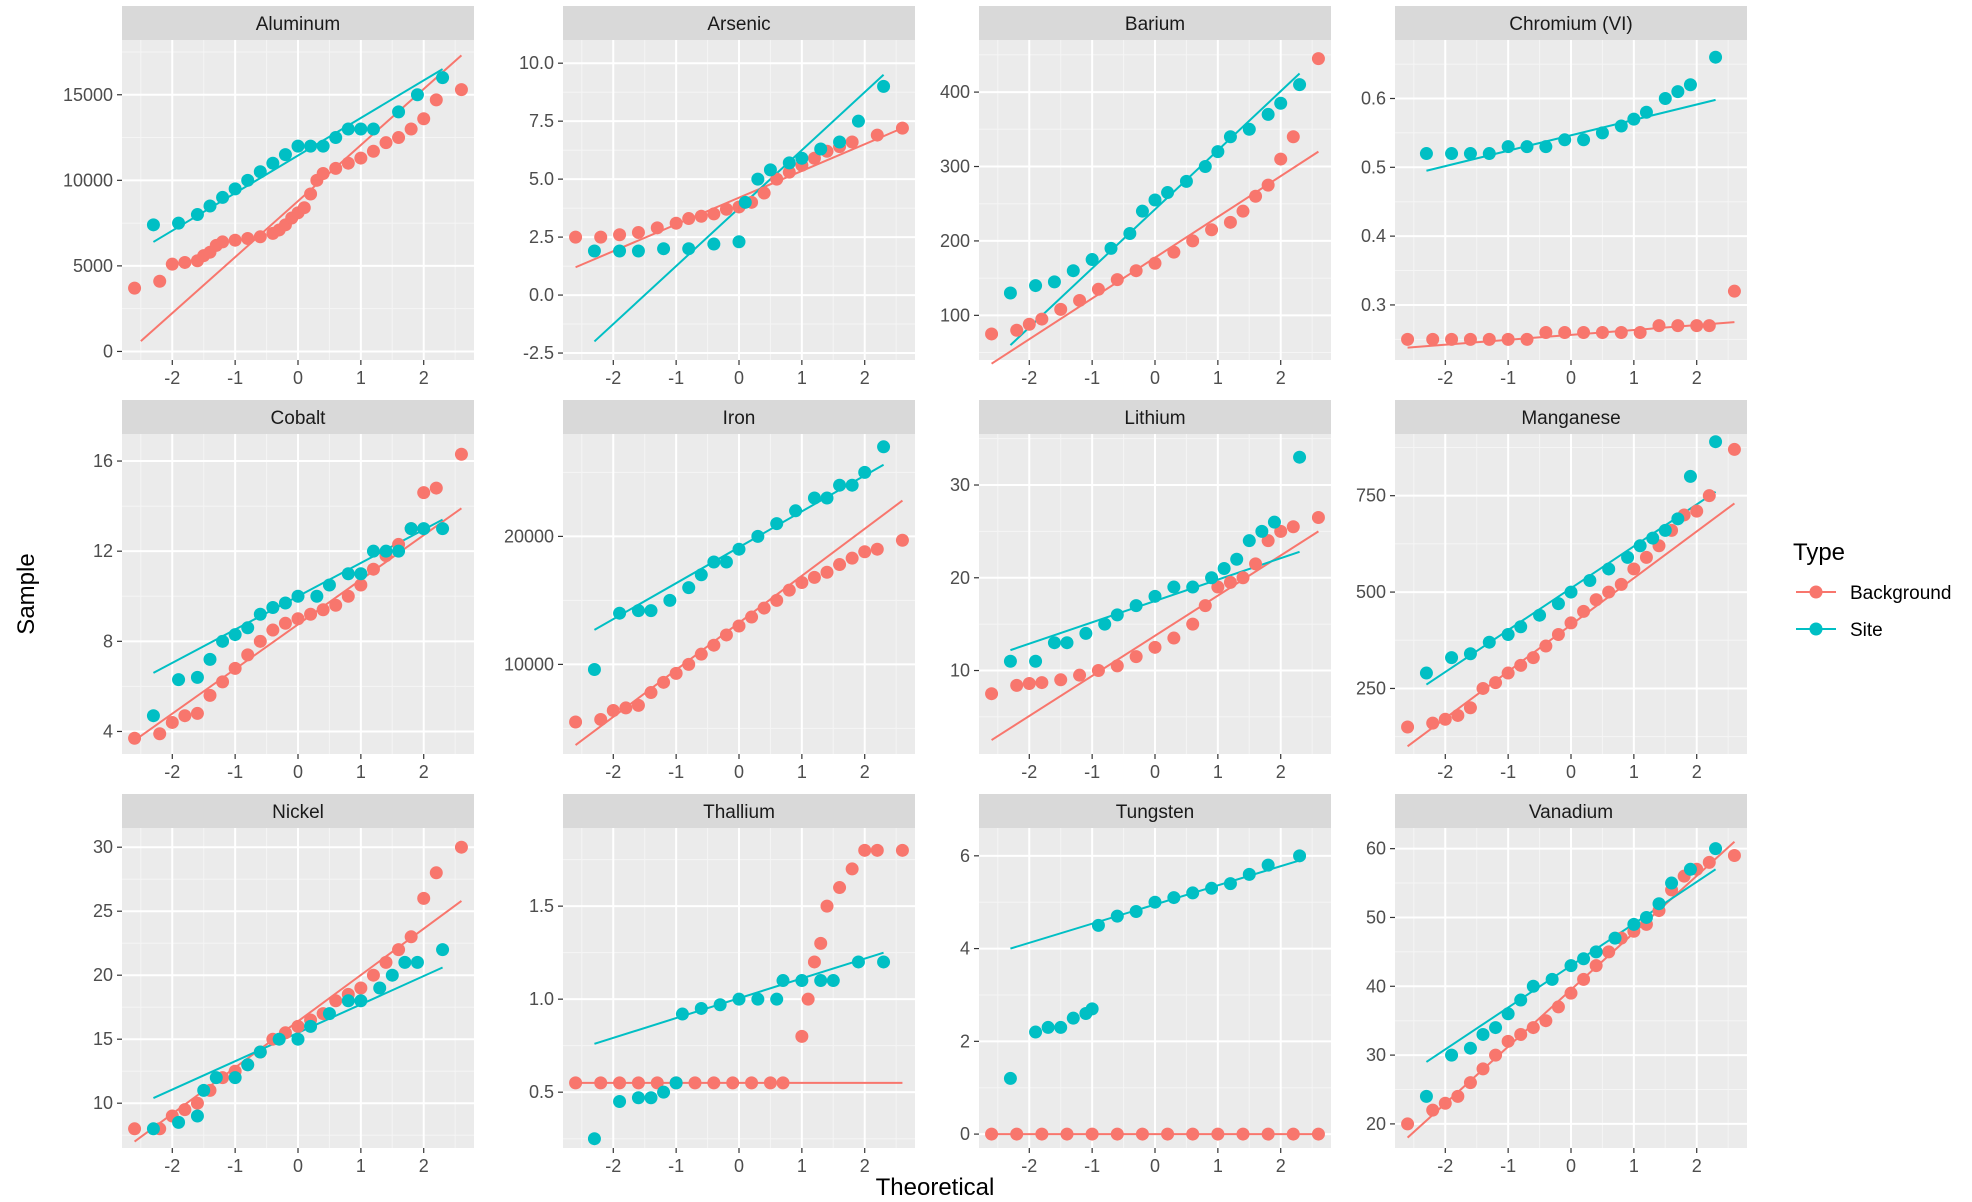  What do you see at coordinates (965, 856) in the screenshot?
I see `y-tick-label: 6` at bounding box center [965, 856].